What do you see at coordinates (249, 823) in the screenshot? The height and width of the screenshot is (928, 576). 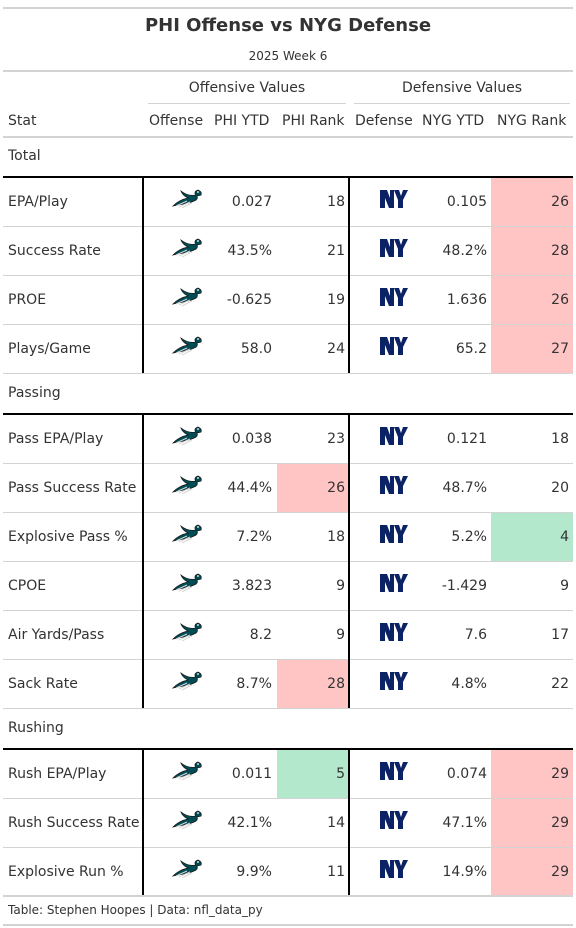 I see `phi-ytd-cell: 42.1%` at bounding box center [249, 823].